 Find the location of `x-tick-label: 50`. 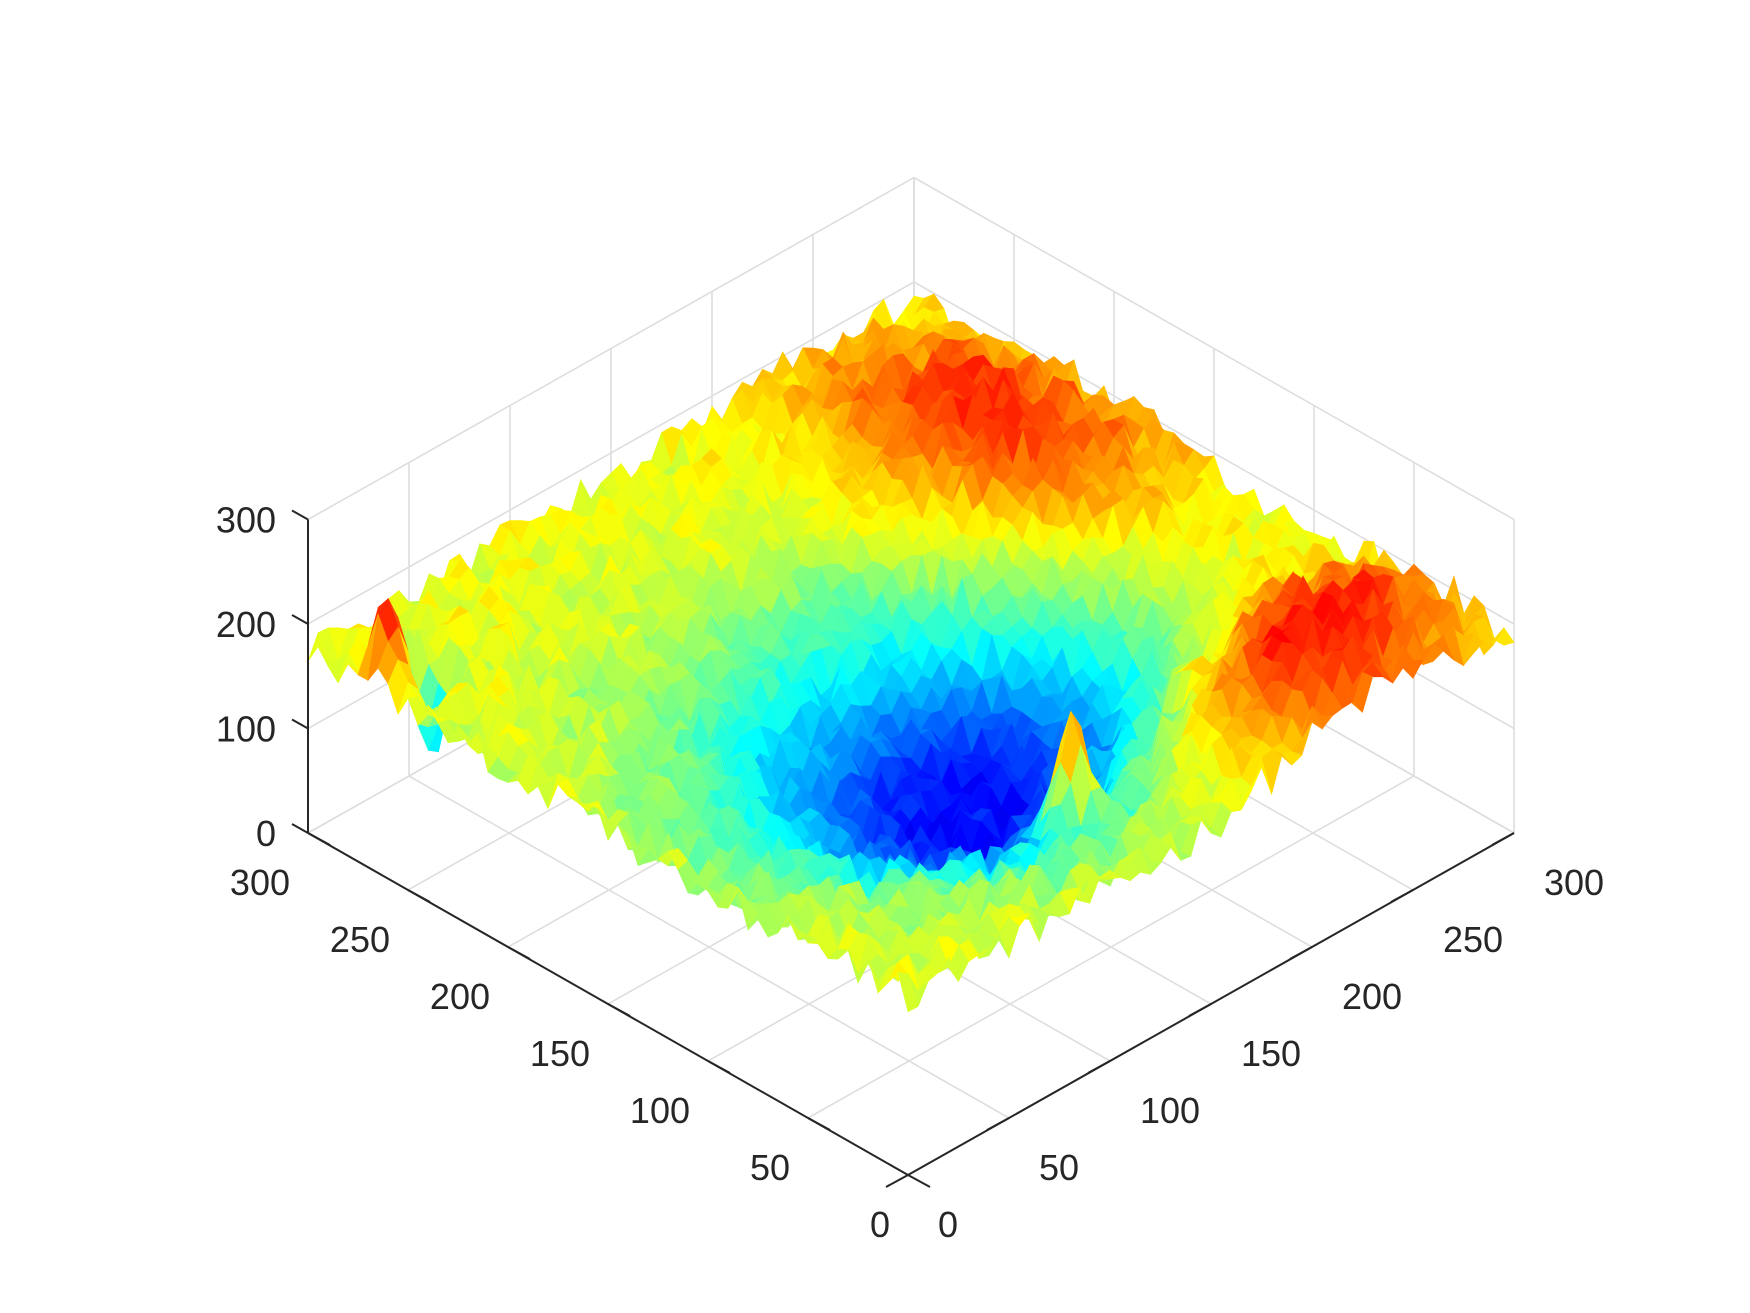

x-tick-label: 50 is located at coordinates (770, 1167).